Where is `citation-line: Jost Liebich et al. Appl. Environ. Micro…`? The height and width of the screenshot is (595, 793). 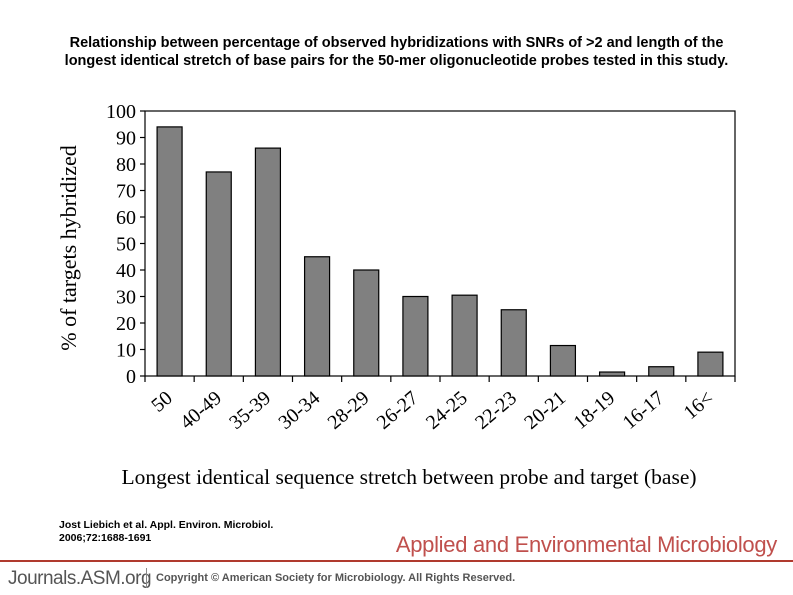 citation-line: Jost Liebich et al. Appl. Environ. Micro… is located at coordinates (166, 525).